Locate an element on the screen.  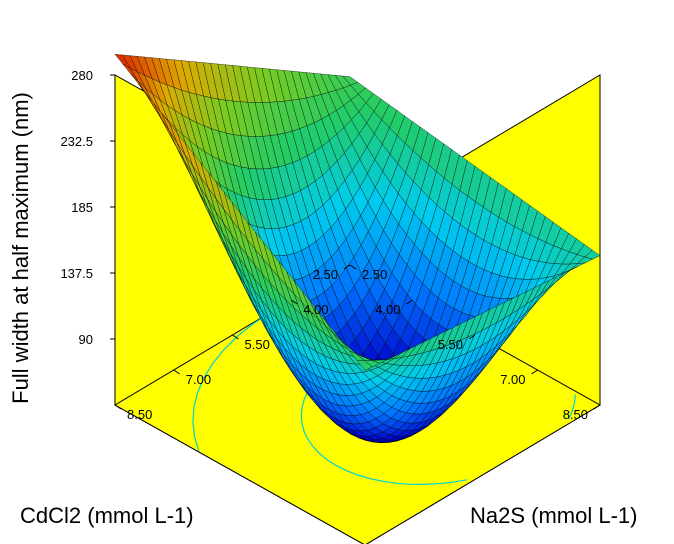
contour-line is located at coordinates (572, 407).